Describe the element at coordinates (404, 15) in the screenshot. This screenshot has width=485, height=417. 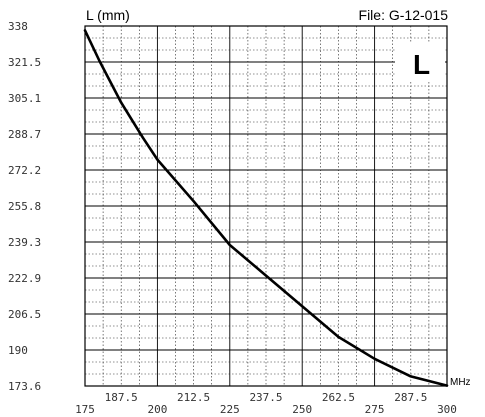
I see `file-label: File: G-12-015` at that location.